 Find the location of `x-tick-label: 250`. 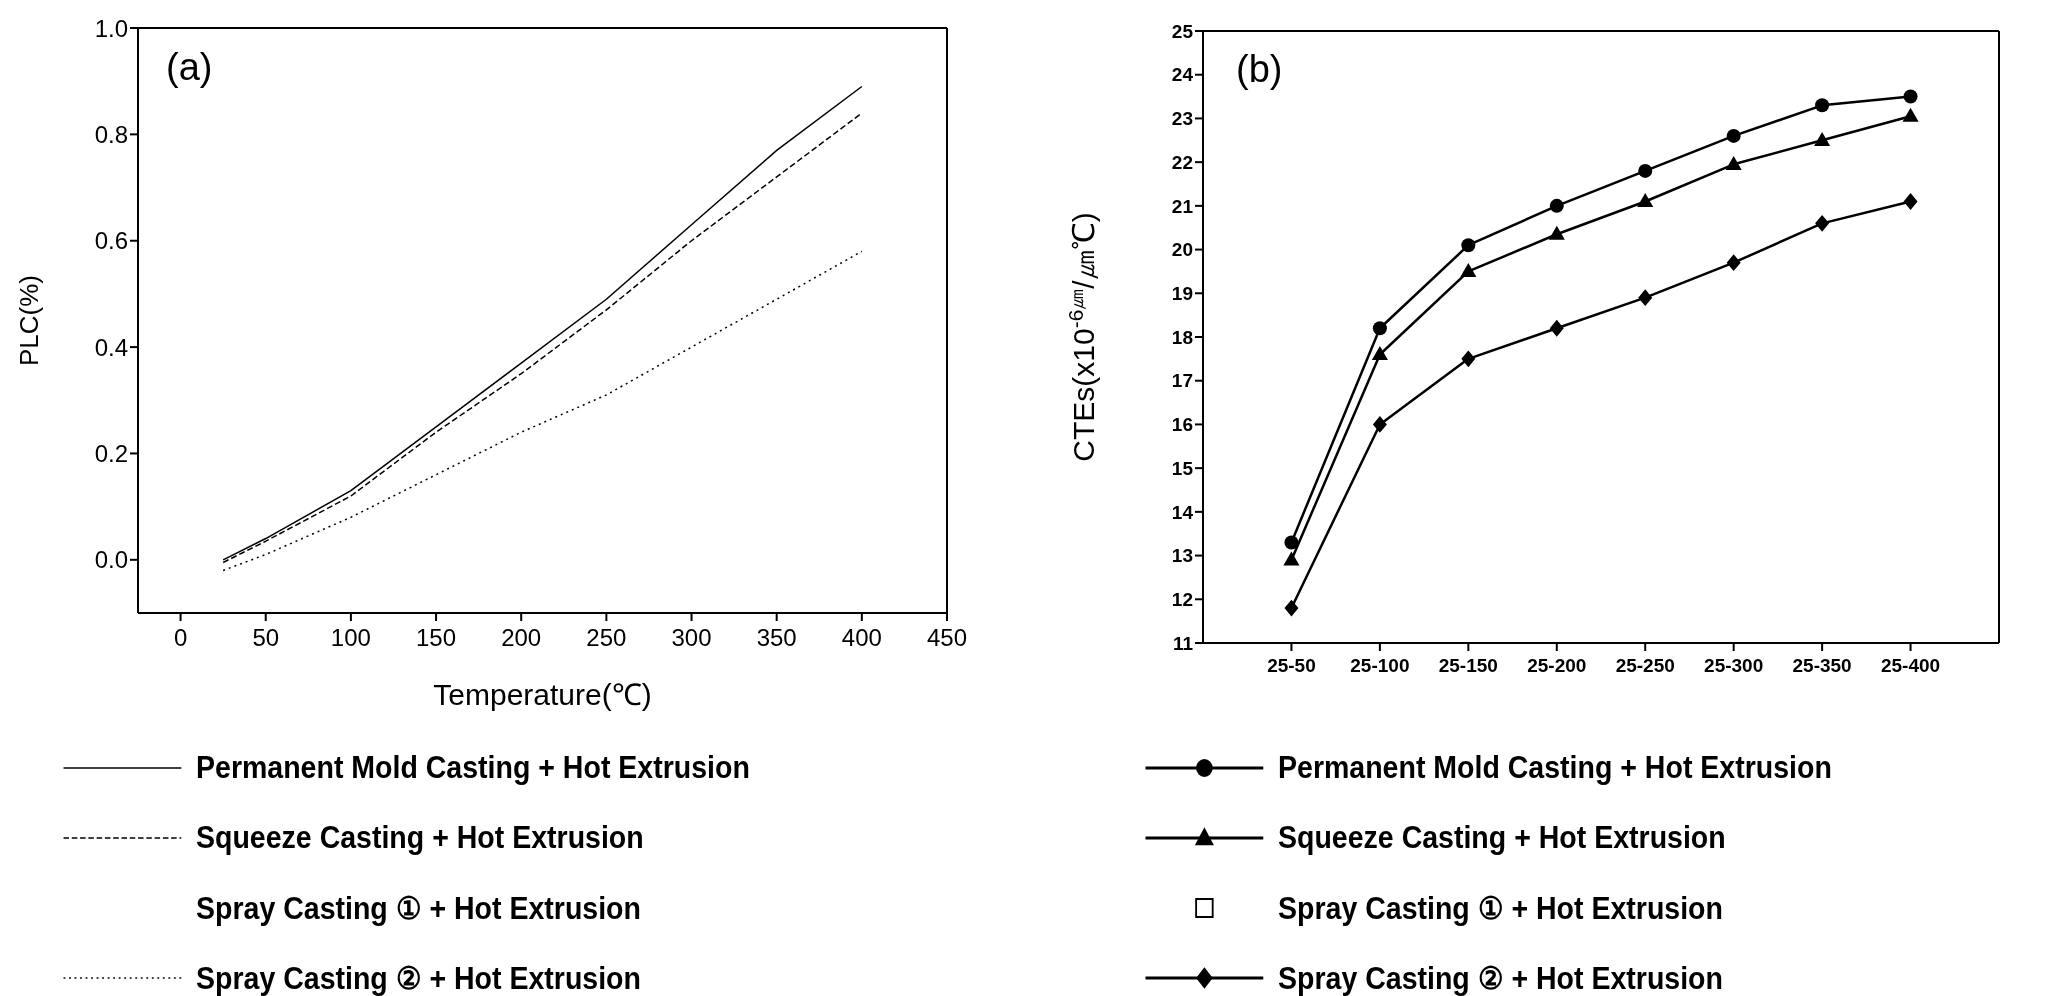

x-tick-label: 250 is located at coordinates (606, 638).